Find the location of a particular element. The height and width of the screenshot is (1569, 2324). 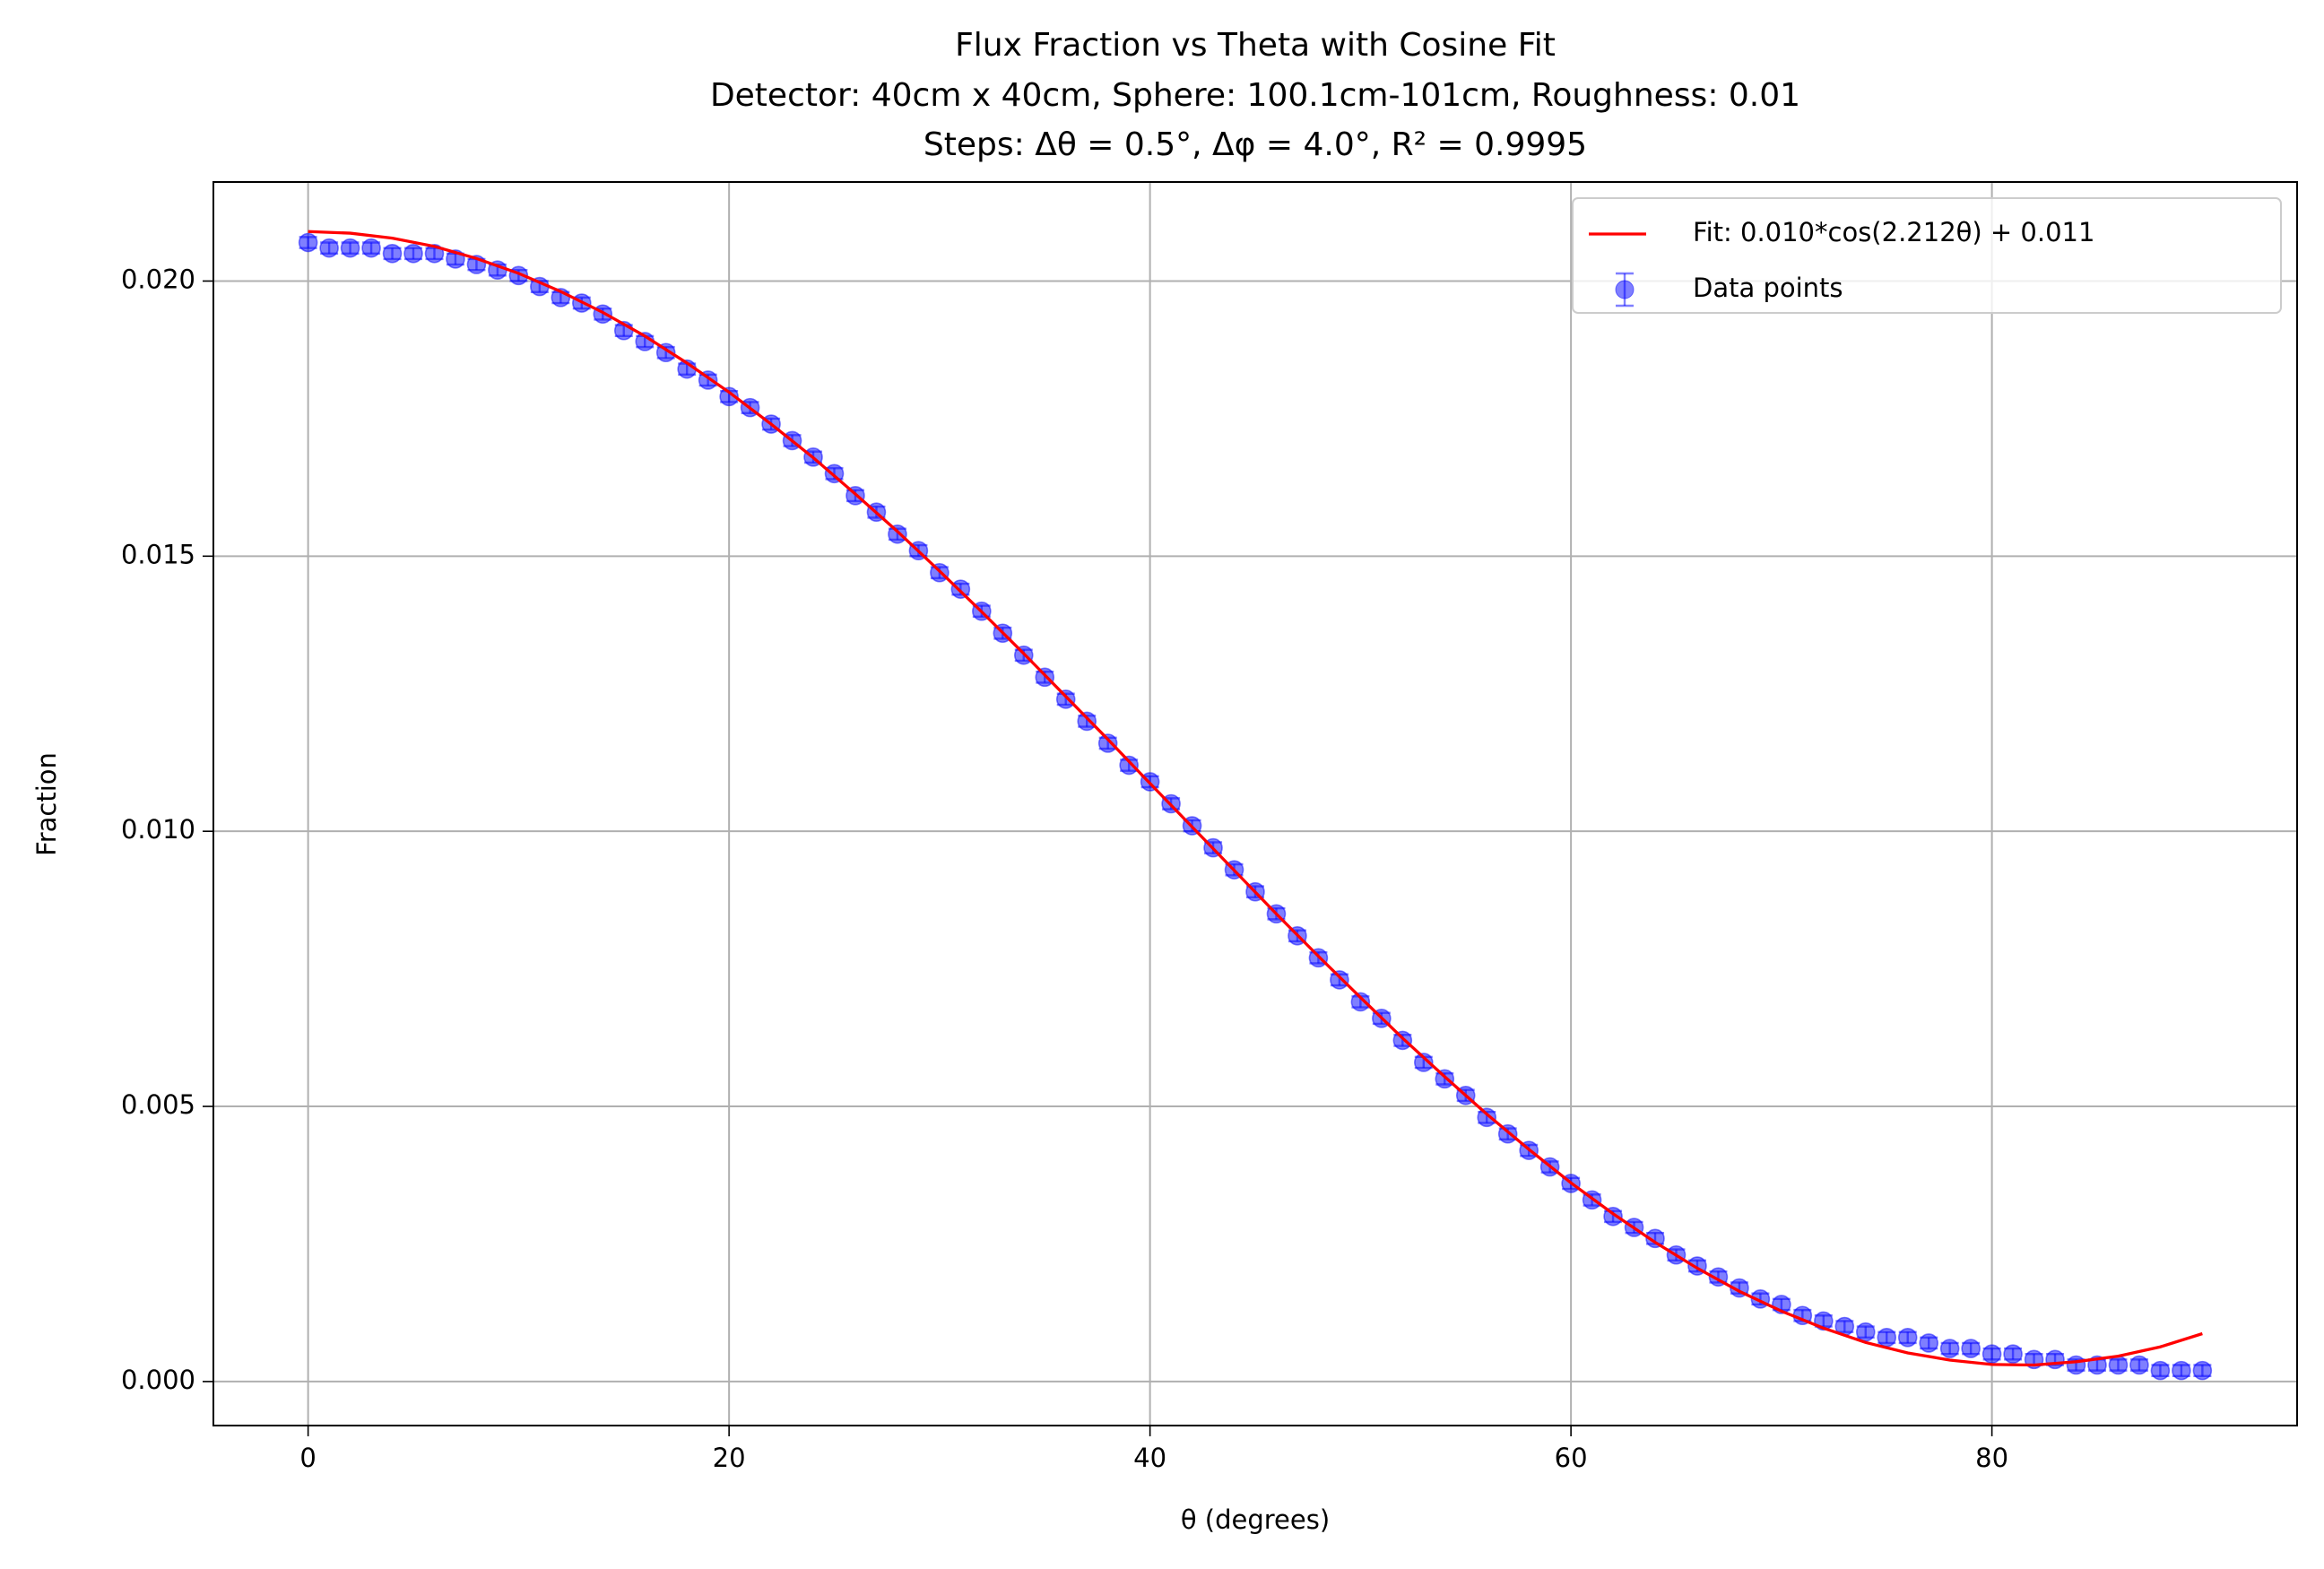

x-tick-label: 80 is located at coordinates (1991, 1458).